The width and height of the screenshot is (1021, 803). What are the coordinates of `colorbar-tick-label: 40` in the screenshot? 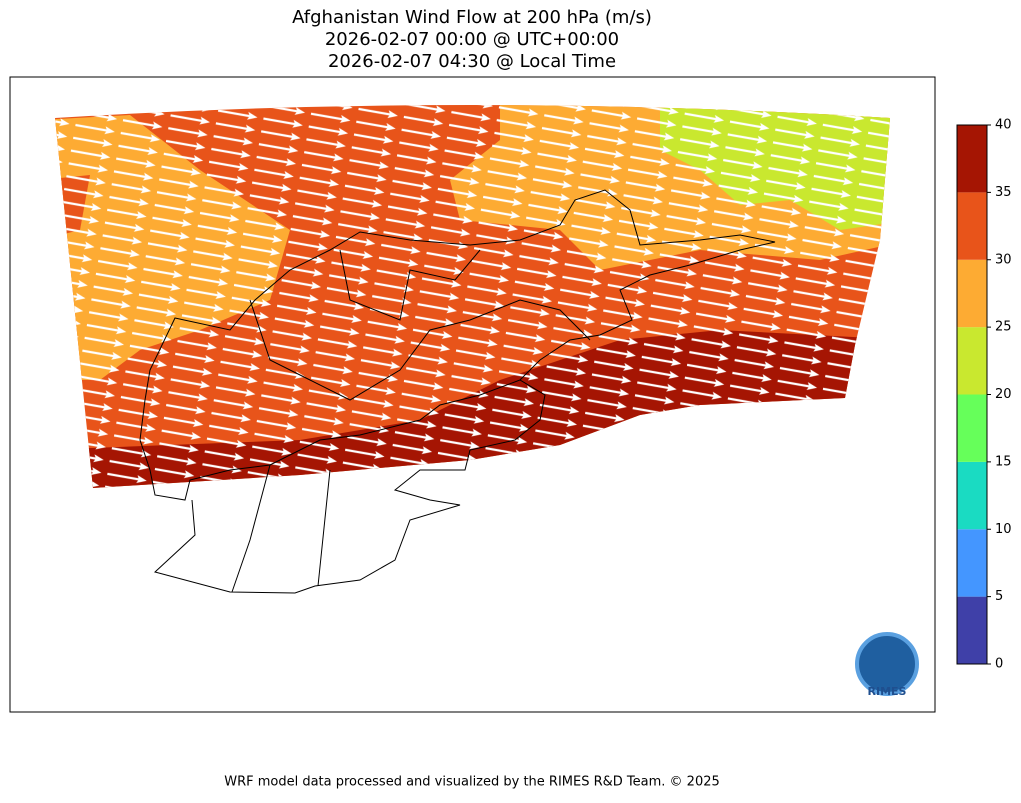 It's located at (1003, 125).